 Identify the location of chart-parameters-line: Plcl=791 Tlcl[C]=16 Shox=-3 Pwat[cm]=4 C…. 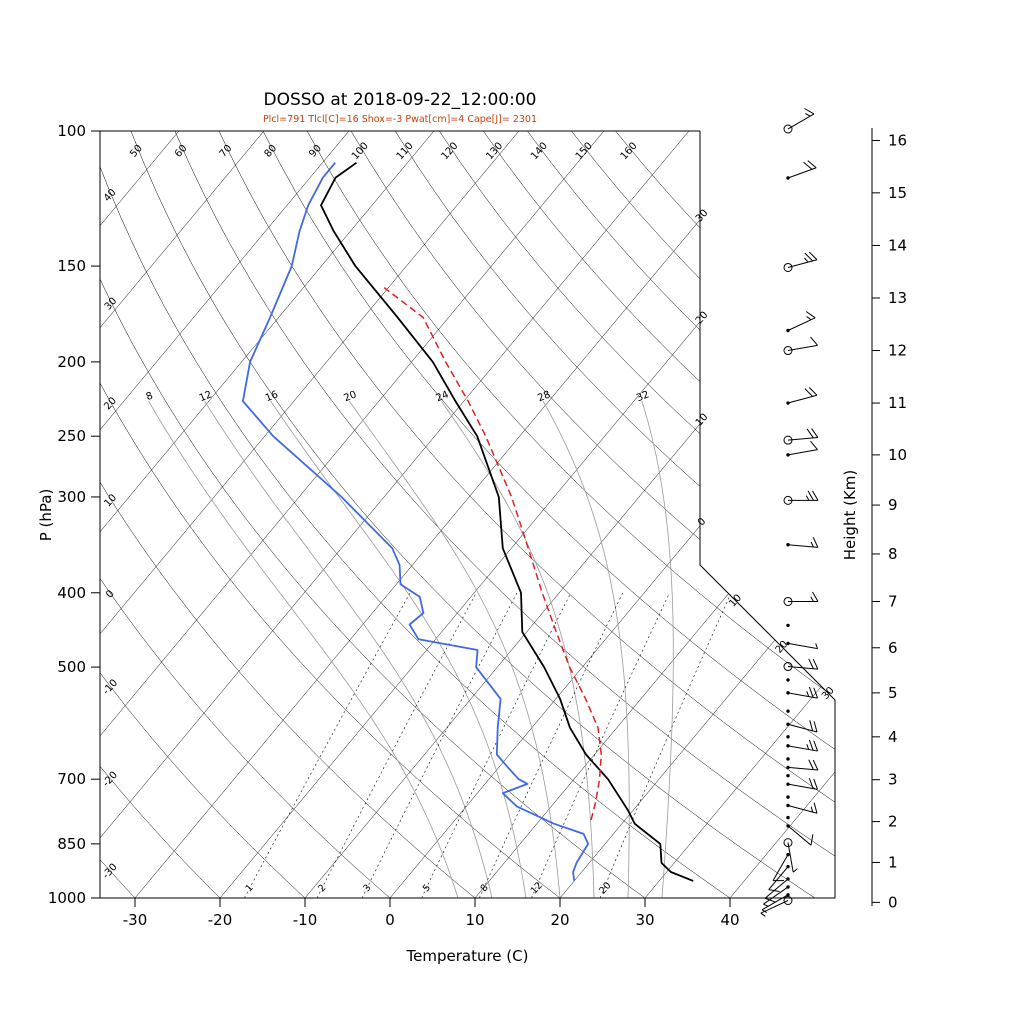
(400, 119).